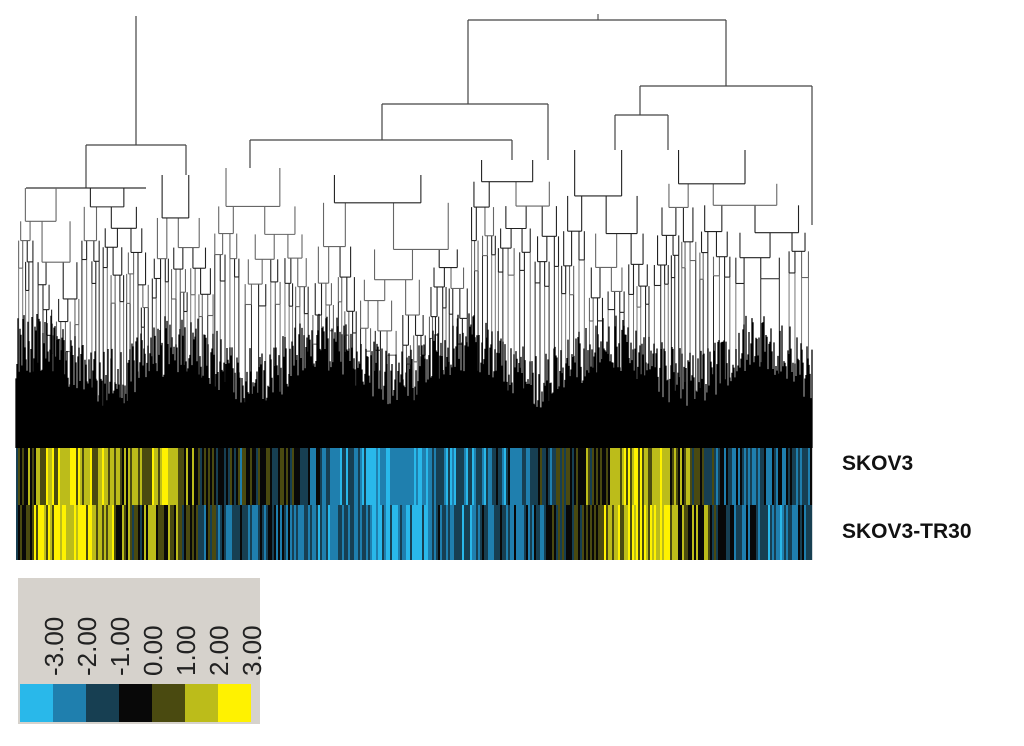 The height and width of the screenshot is (746, 1024). What do you see at coordinates (414, 504) in the screenshot?
I see `expression-heatmap` at bounding box center [414, 504].